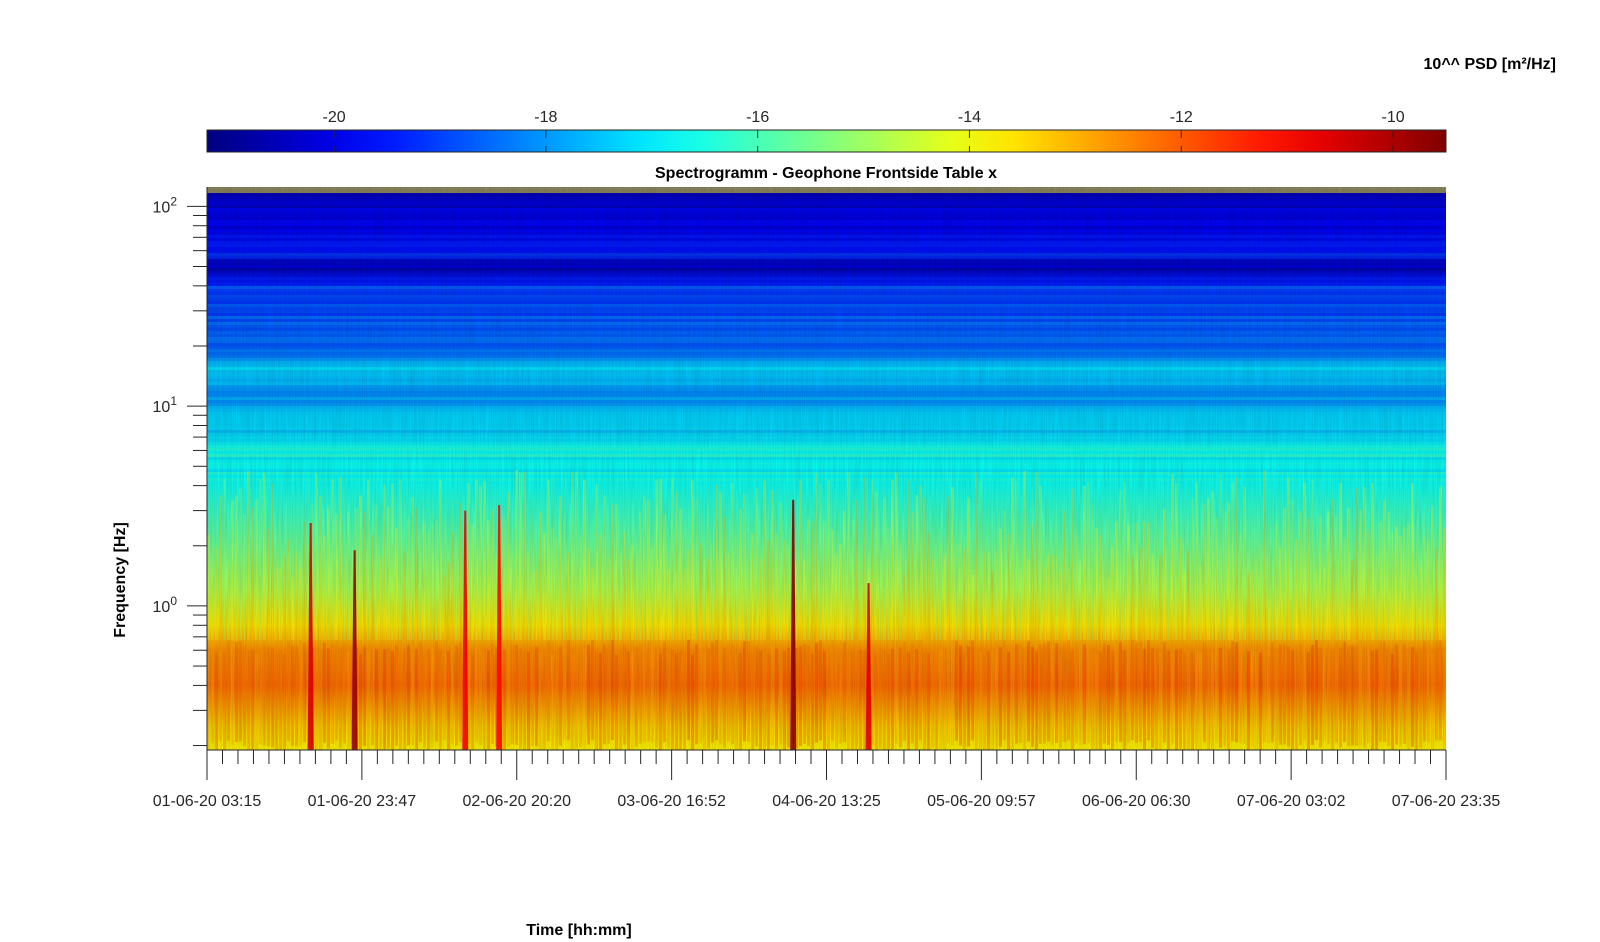 The image size is (1600, 942). I want to click on y-axis: 10² 10¹ 10⁰, so click(180, 468).